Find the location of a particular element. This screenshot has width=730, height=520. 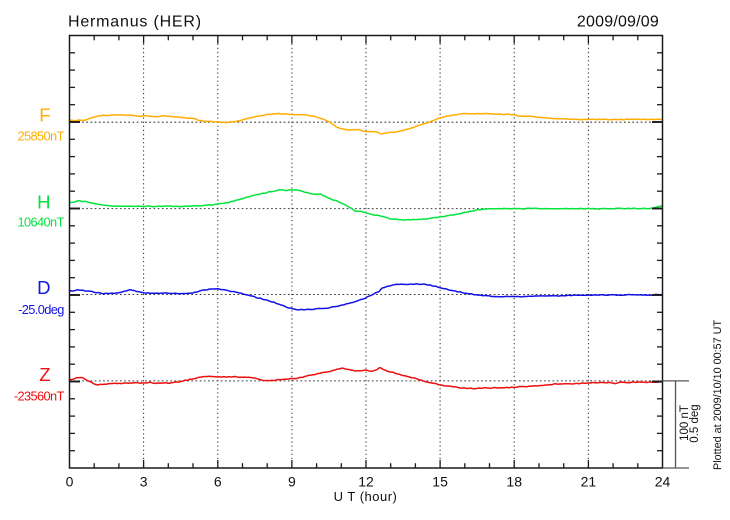

svg-text: 2009/09/09 is located at coordinates (618, 22).